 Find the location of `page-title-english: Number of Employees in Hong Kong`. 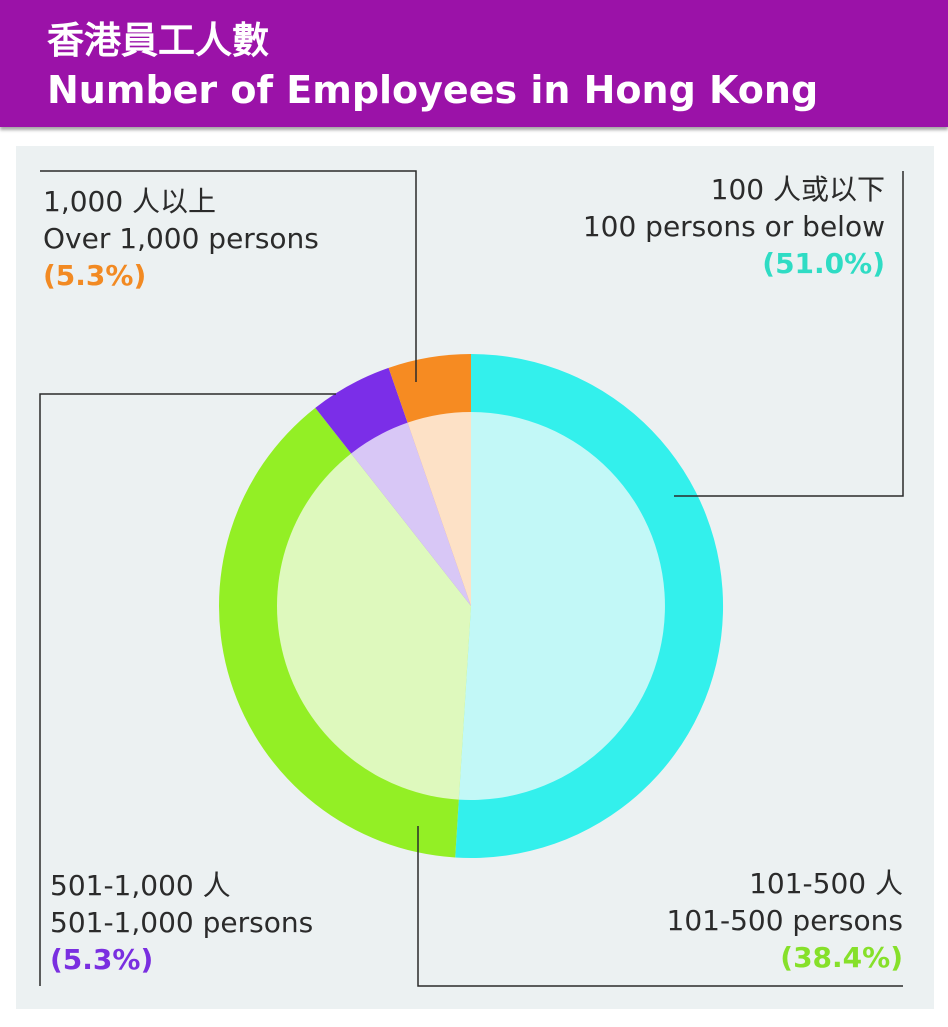

page-title-english: Number of Employees in Hong Kong is located at coordinates (433, 90).